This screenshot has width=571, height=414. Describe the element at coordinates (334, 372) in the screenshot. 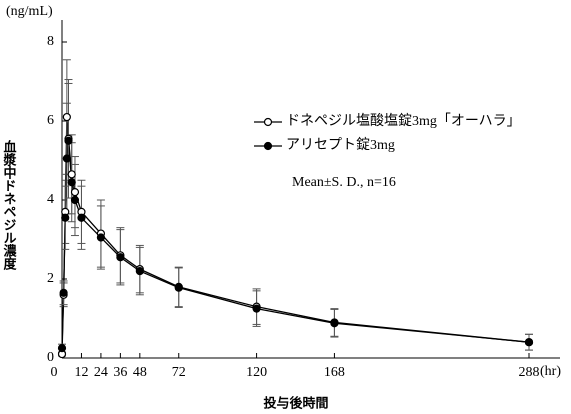

I see `x-tick-label: 168` at that location.